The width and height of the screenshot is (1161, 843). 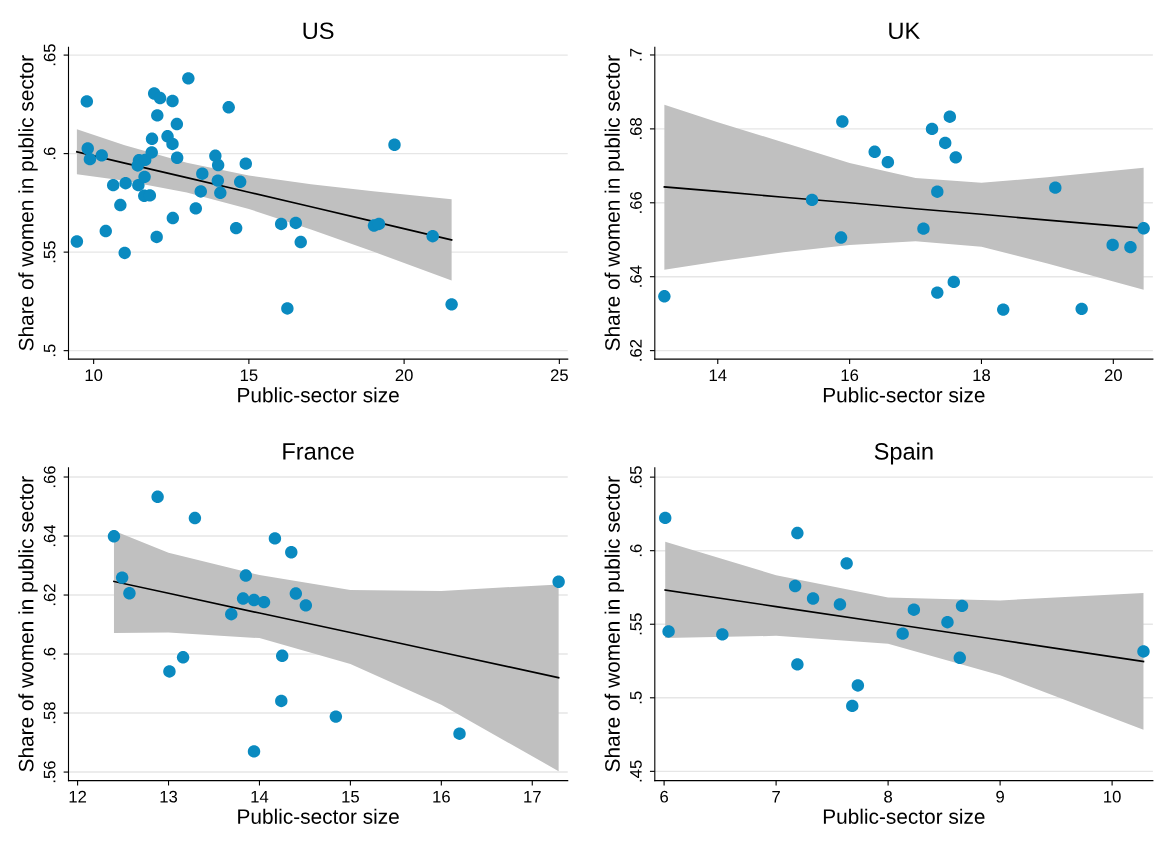 I want to click on y-tick-label: .5, so click(x=636, y=697).